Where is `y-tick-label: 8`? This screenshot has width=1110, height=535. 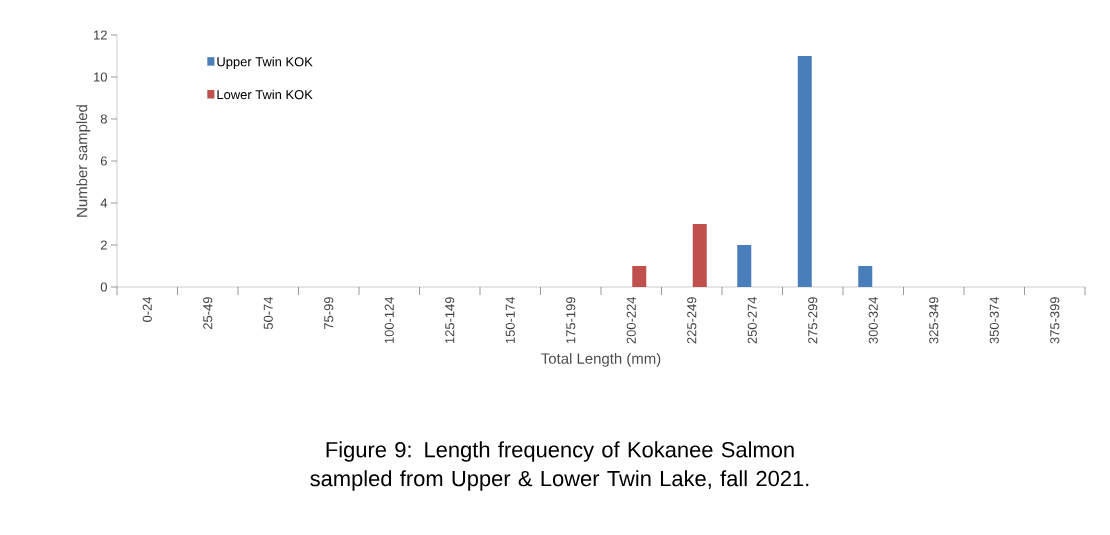
y-tick-label: 8 is located at coordinates (103, 119).